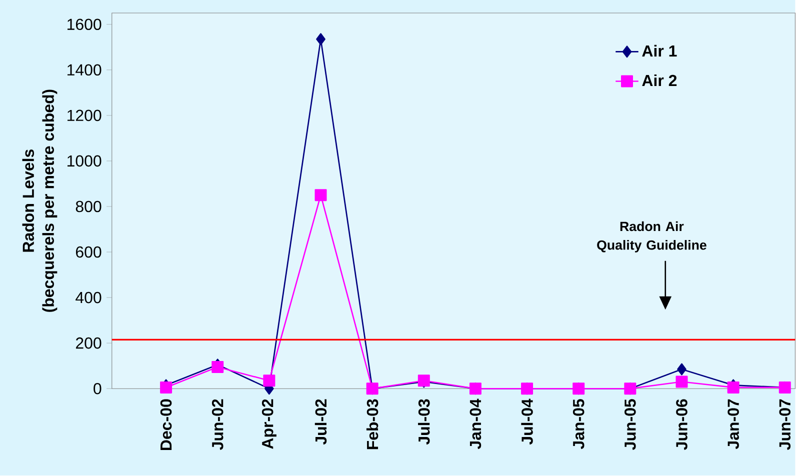  Describe the element at coordinates (89, 252) in the screenshot. I see `y-tick-label: 600` at that location.